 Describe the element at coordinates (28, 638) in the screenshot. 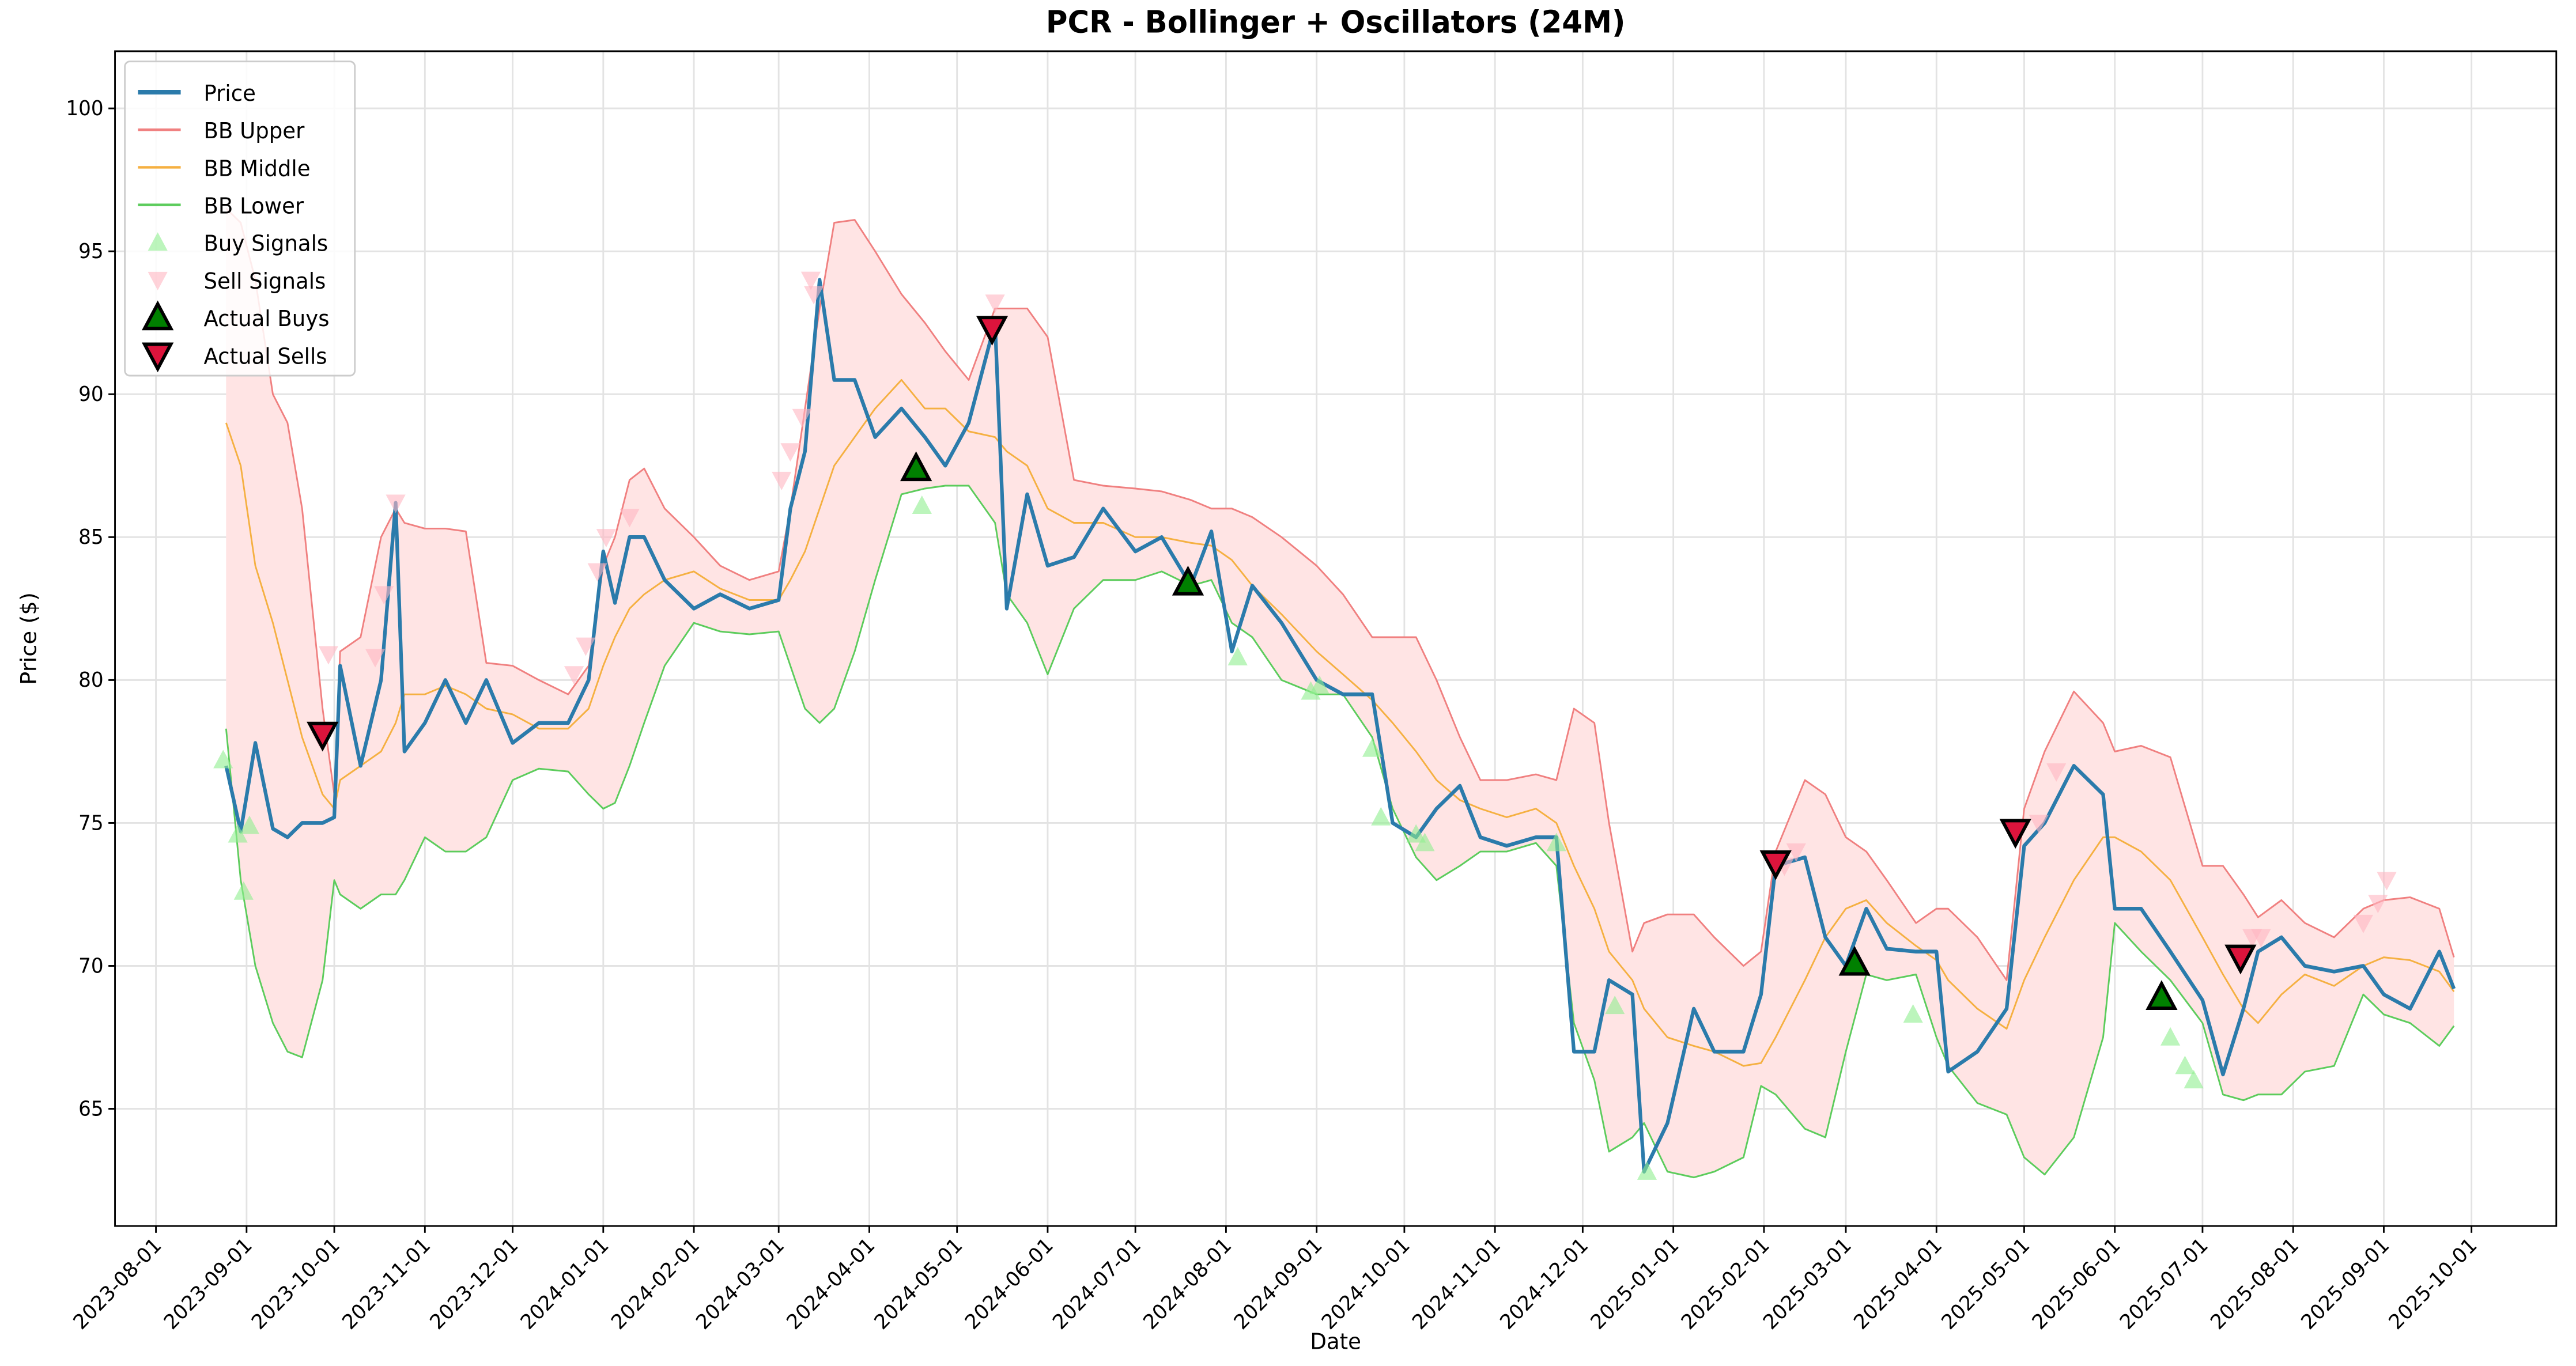

I see `y-axis-label: Price ($)` at that location.